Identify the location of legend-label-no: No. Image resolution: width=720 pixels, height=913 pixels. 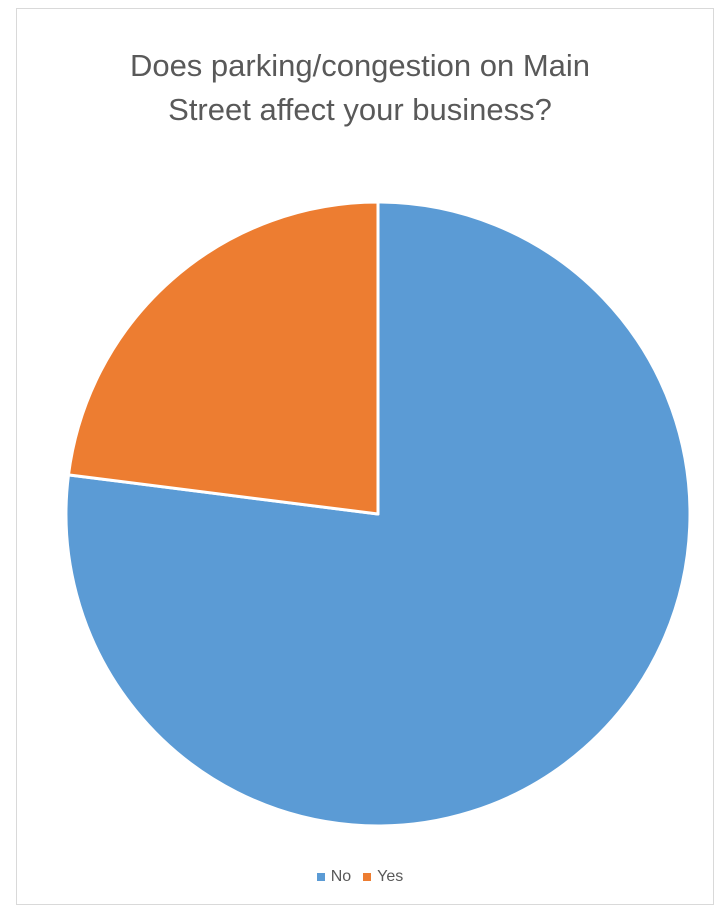
(341, 876).